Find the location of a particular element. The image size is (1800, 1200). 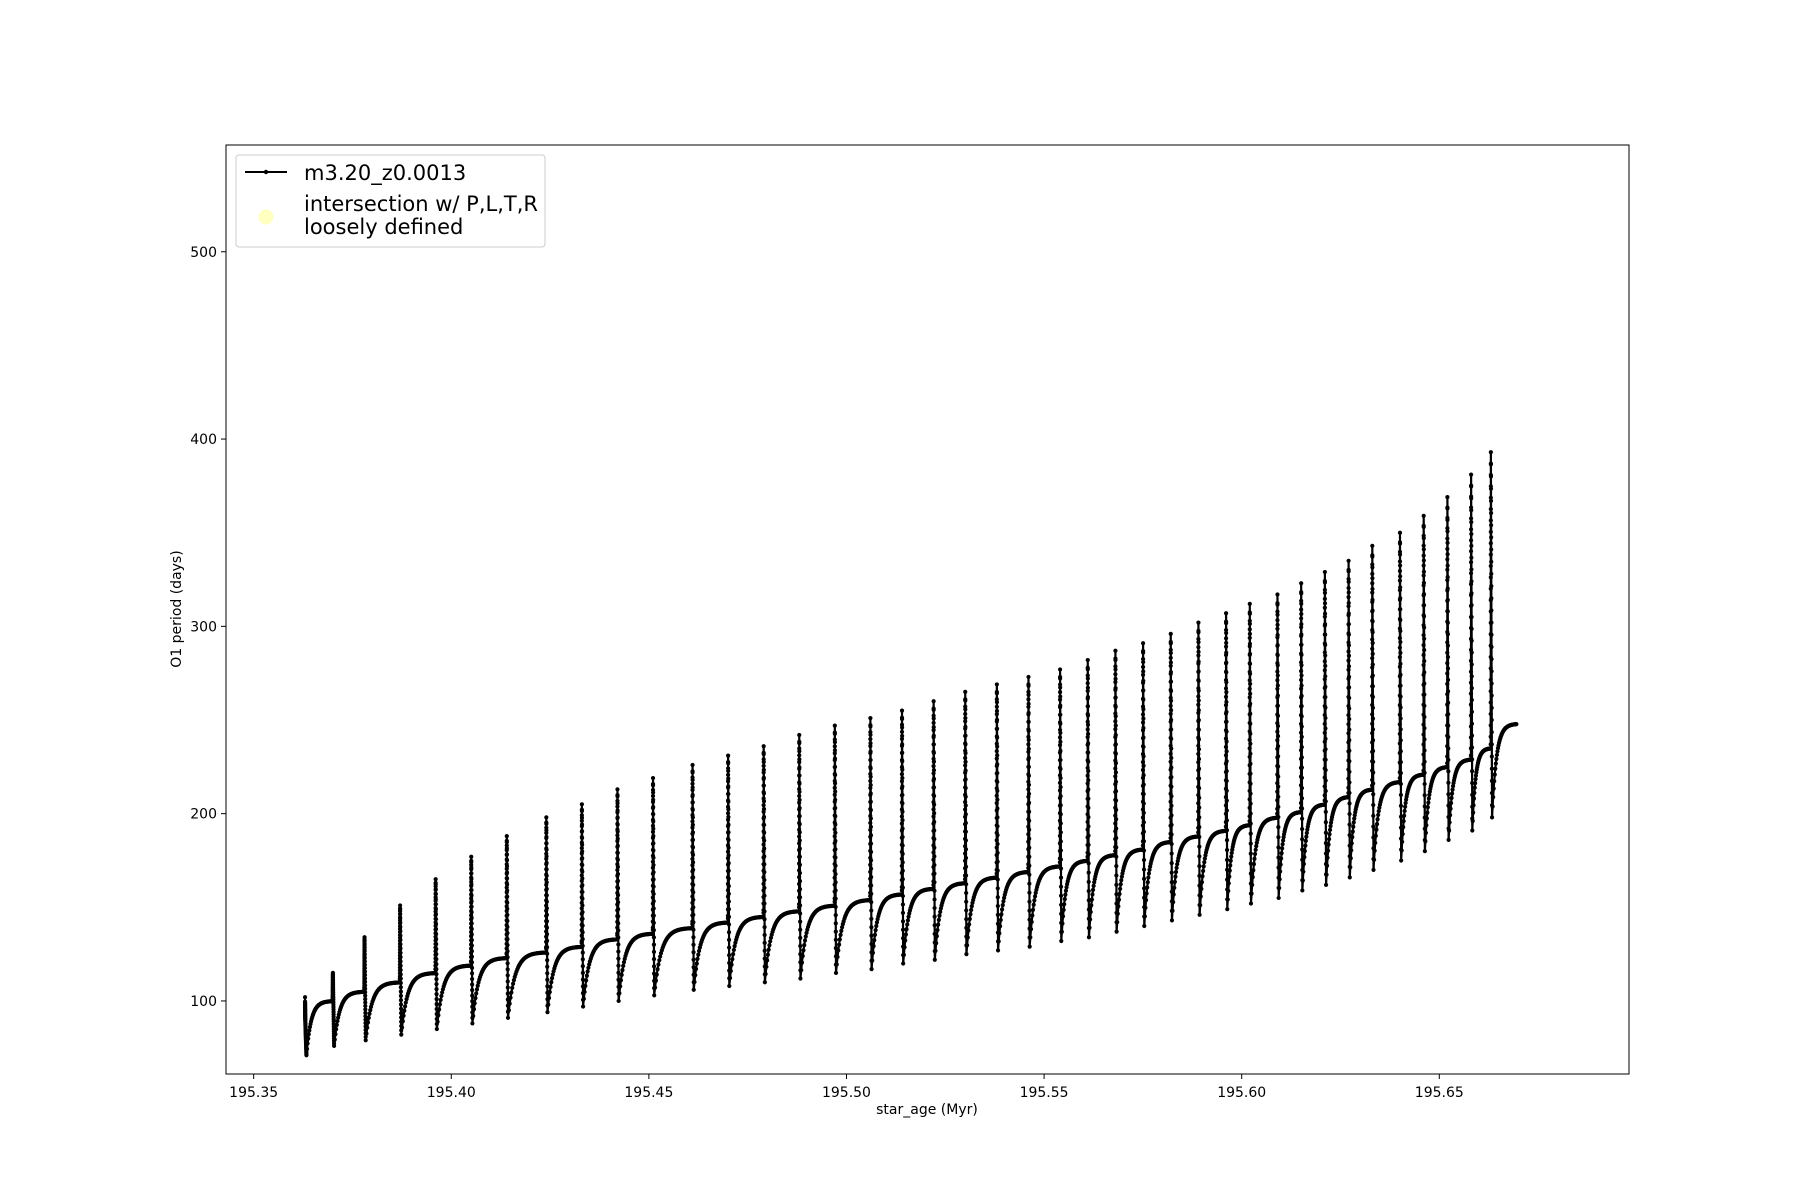

y-axis-title: O1 period (days) is located at coordinates (177, 608).